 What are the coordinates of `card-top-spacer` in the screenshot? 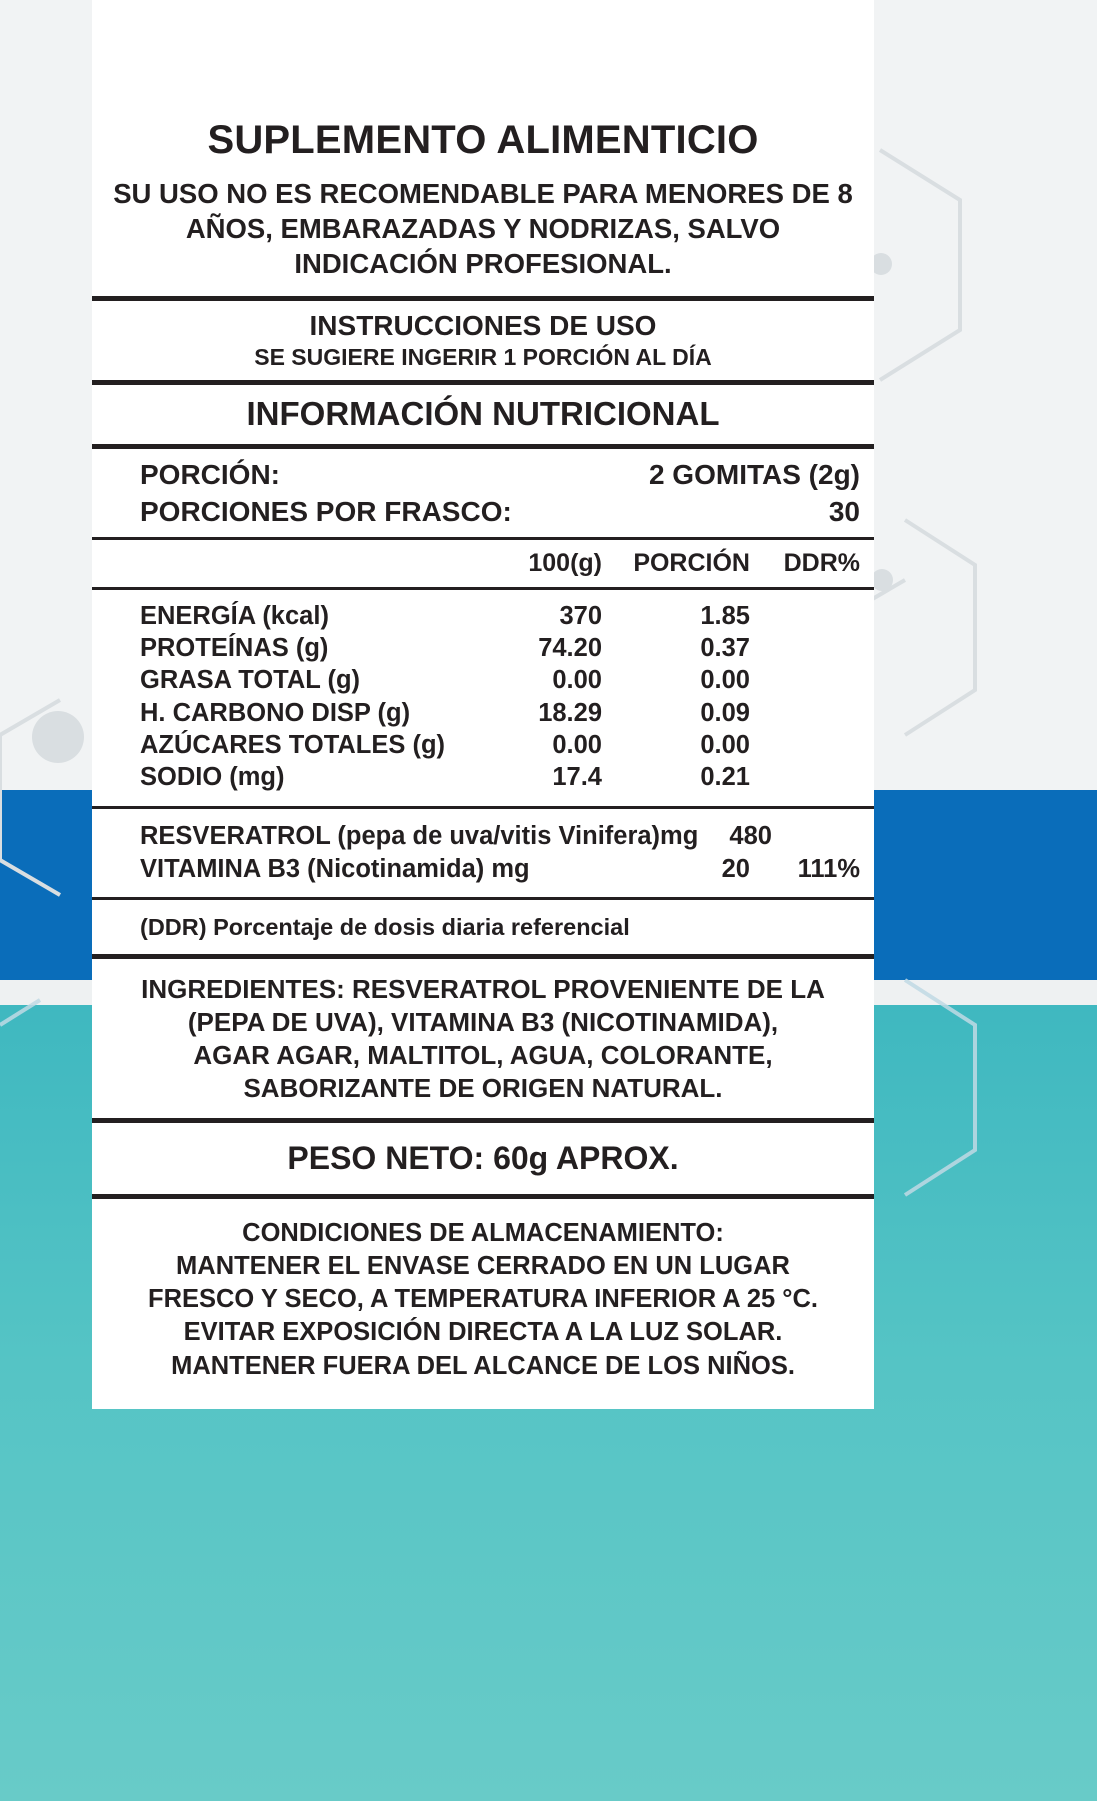 It's located at (483, 59).